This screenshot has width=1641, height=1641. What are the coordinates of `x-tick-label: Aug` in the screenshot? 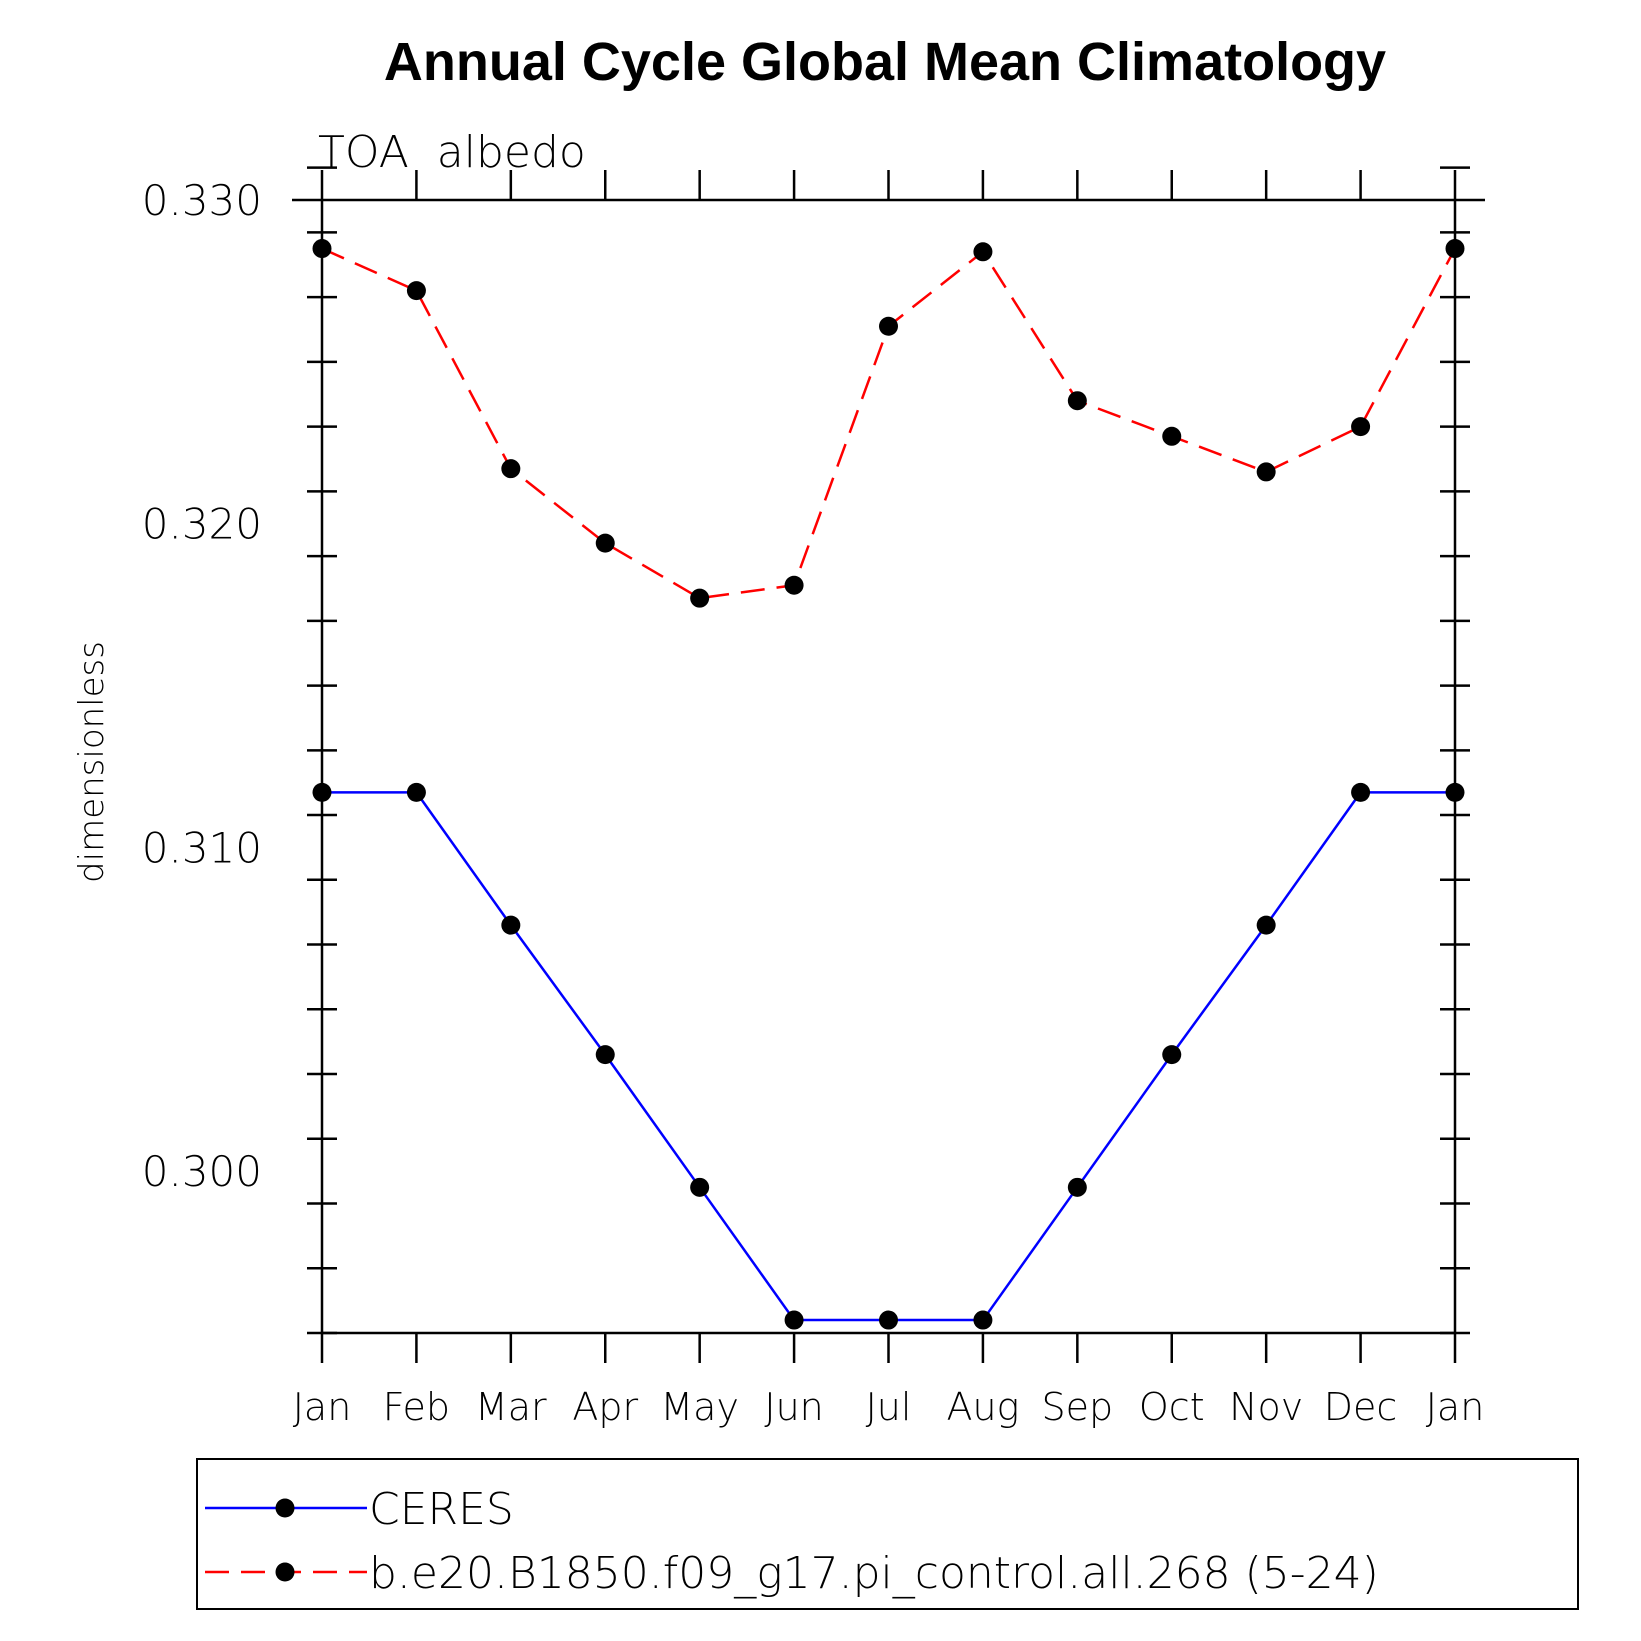 It's located at (982, 1407).